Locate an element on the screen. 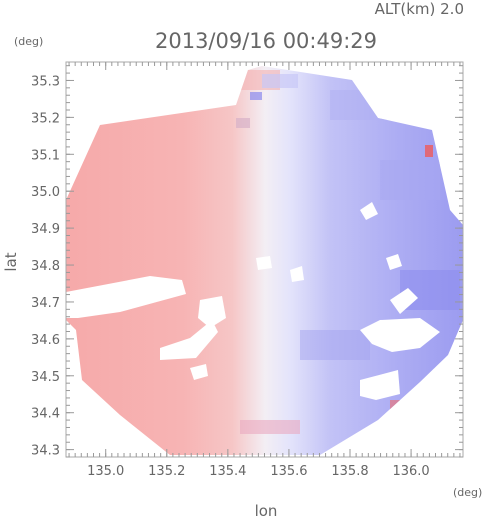 Image resolution: width=491 pixels, height=521 pixels. x-tick-label: 136.0 is located at coordinates (410, 471).